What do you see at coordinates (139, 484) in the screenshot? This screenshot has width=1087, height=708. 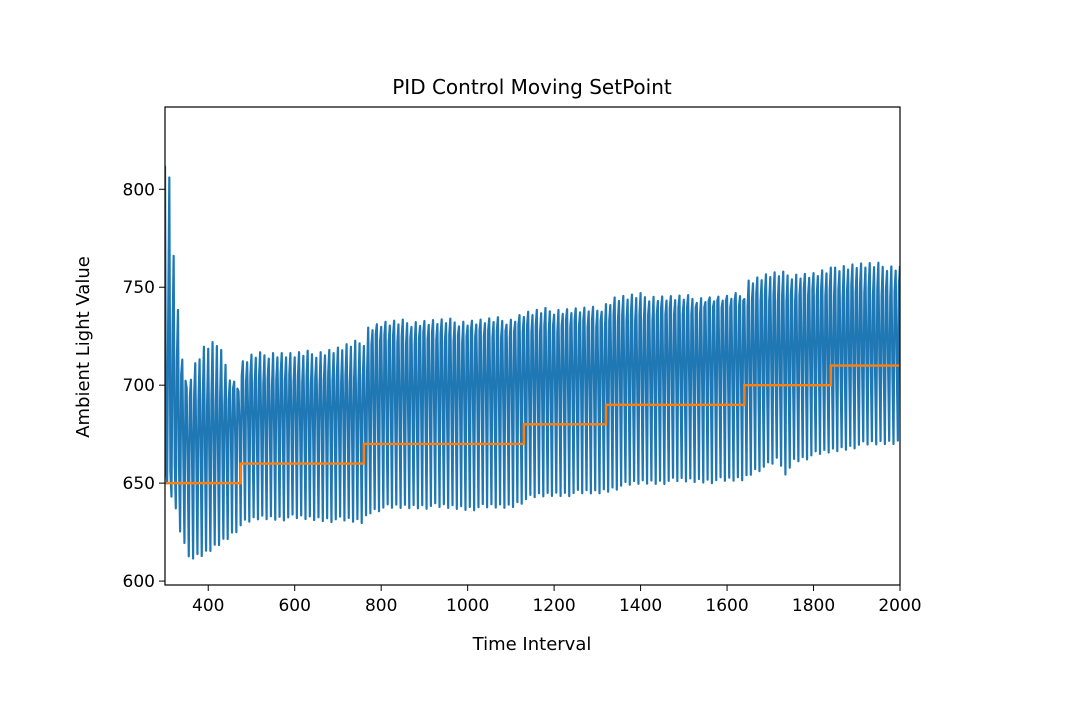 I see `y-tick-label: 650` at bounding box center [139, 484].